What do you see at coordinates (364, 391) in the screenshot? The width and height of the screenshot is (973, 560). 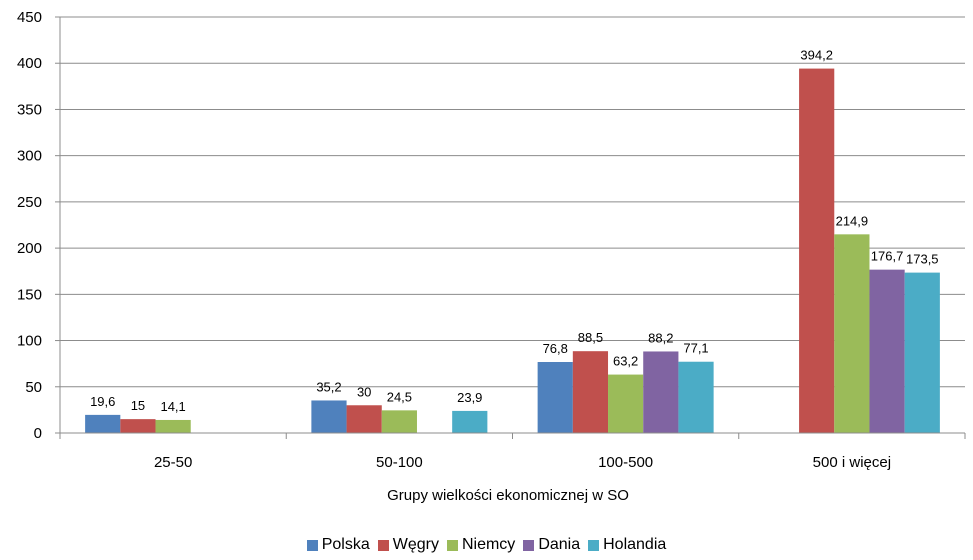 I see `data-label: 30` at bounding box center [364, 391].